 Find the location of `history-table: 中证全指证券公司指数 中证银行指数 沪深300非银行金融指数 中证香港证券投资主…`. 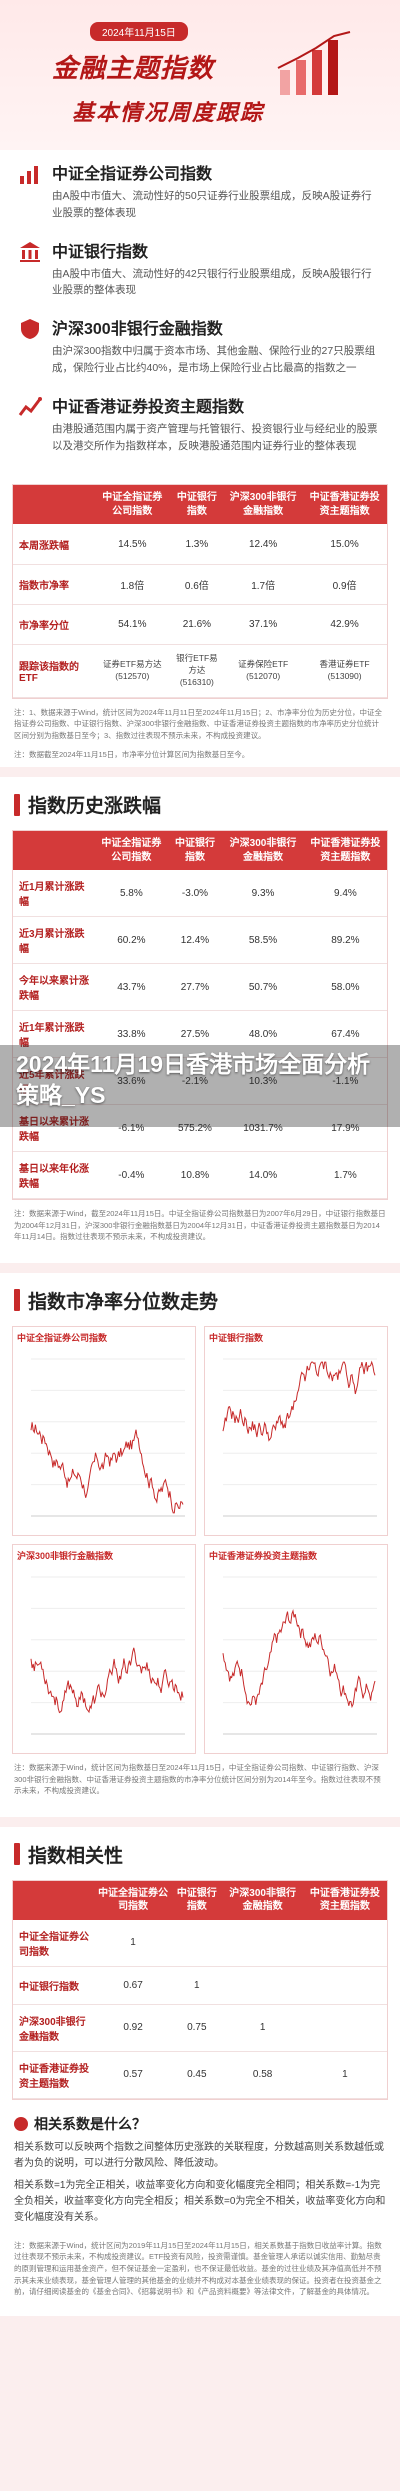

history-table: 中证全指证券公司指数 中证银行指数 沪深300非银行金融指数 中证香港证券投资主… is located at coordinates (200, 1015).